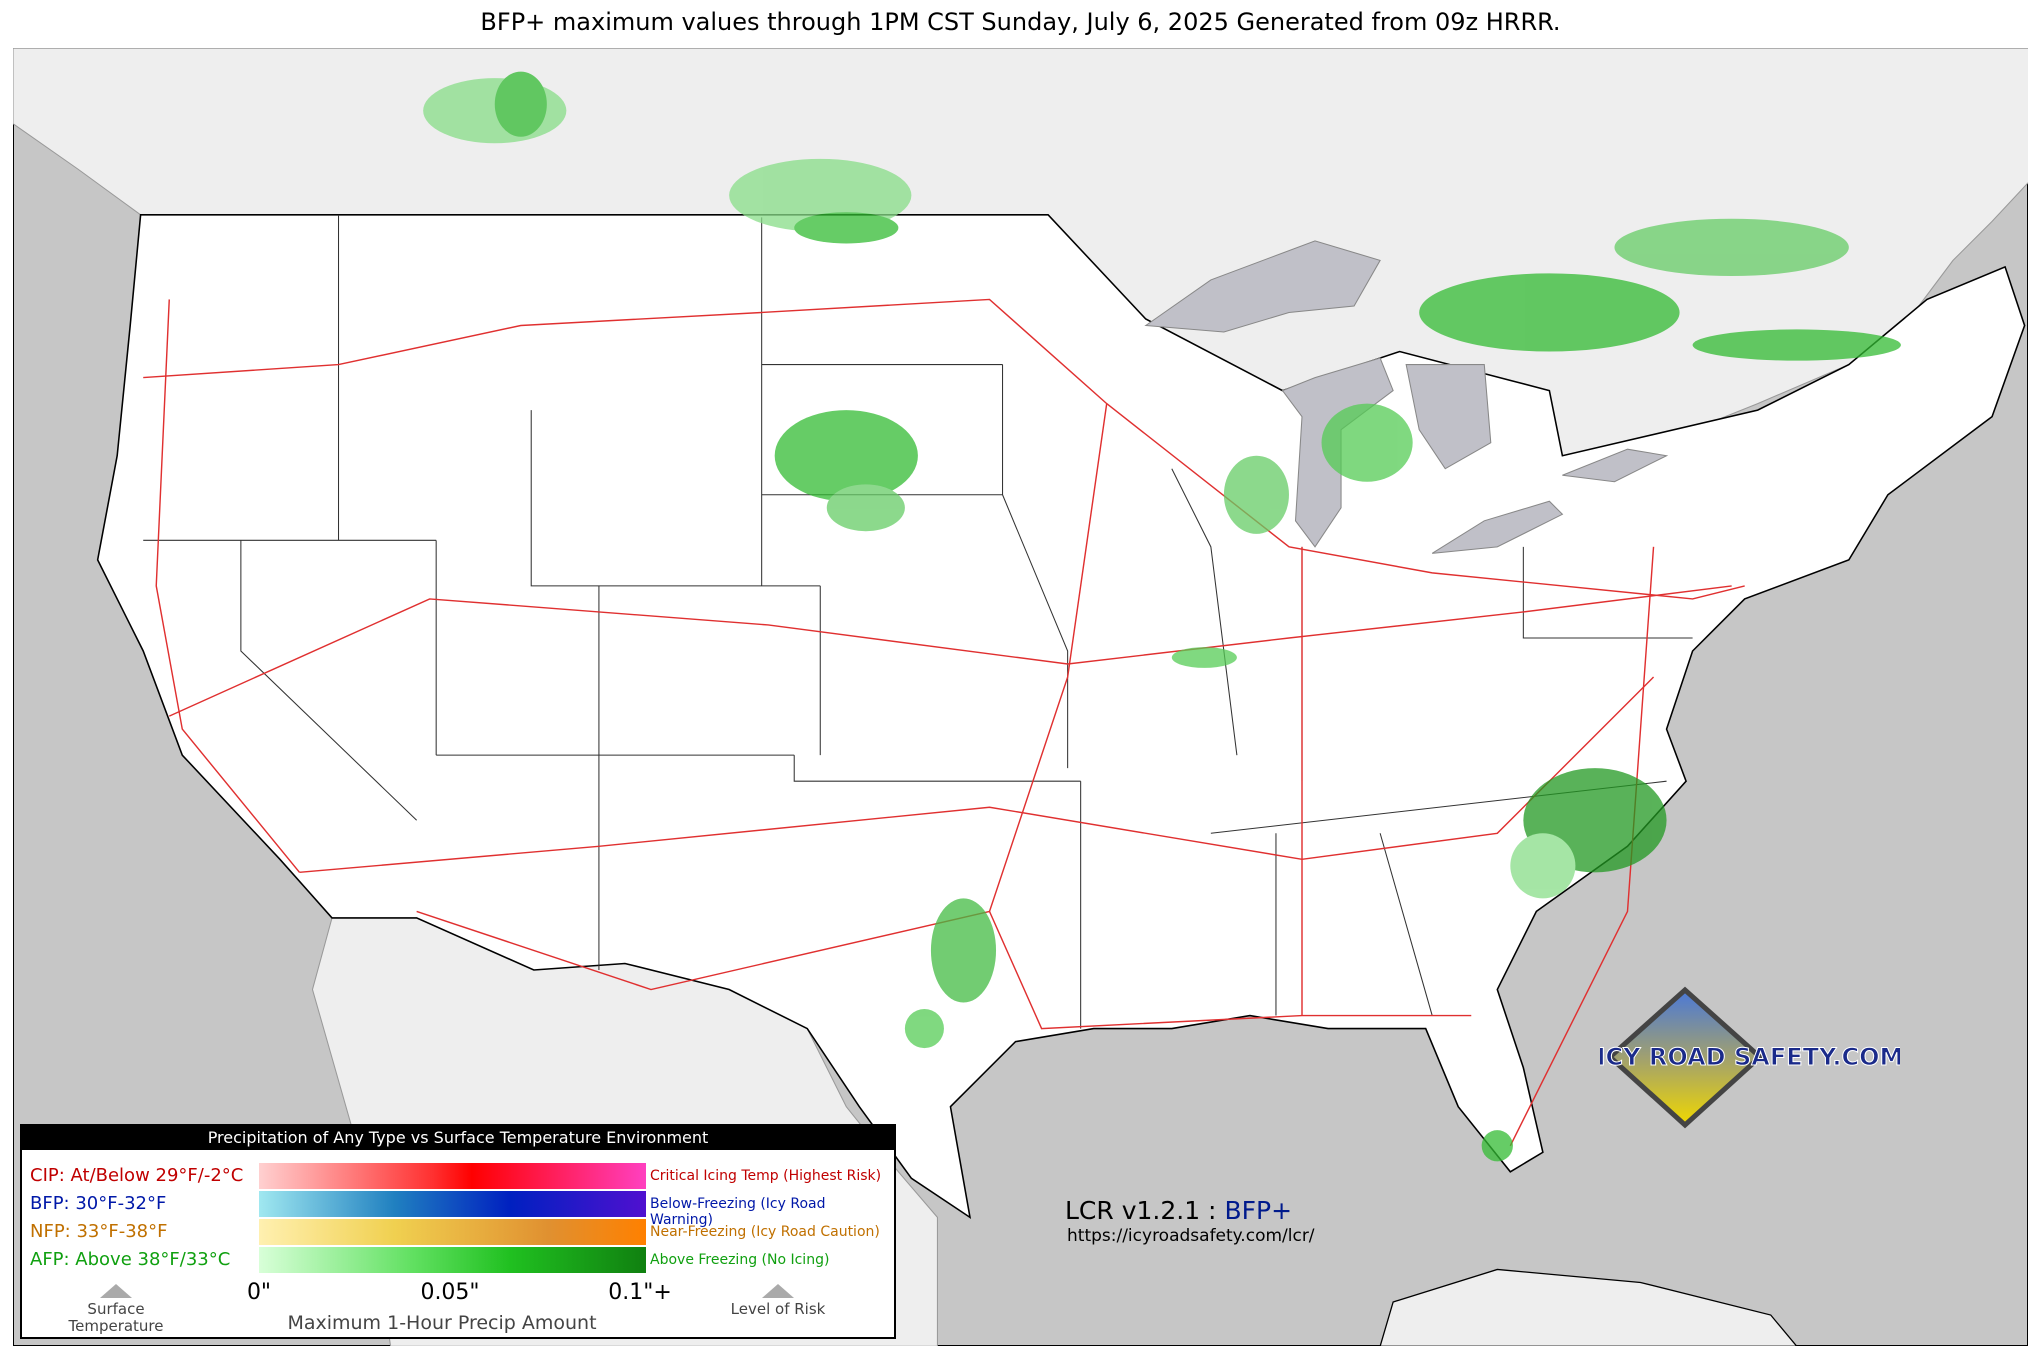 The height and width of the screenshot is (1359, 2041). Describe the element at coordinates (1406, 397) in the screenshot. I see `great-lakes` at that location.